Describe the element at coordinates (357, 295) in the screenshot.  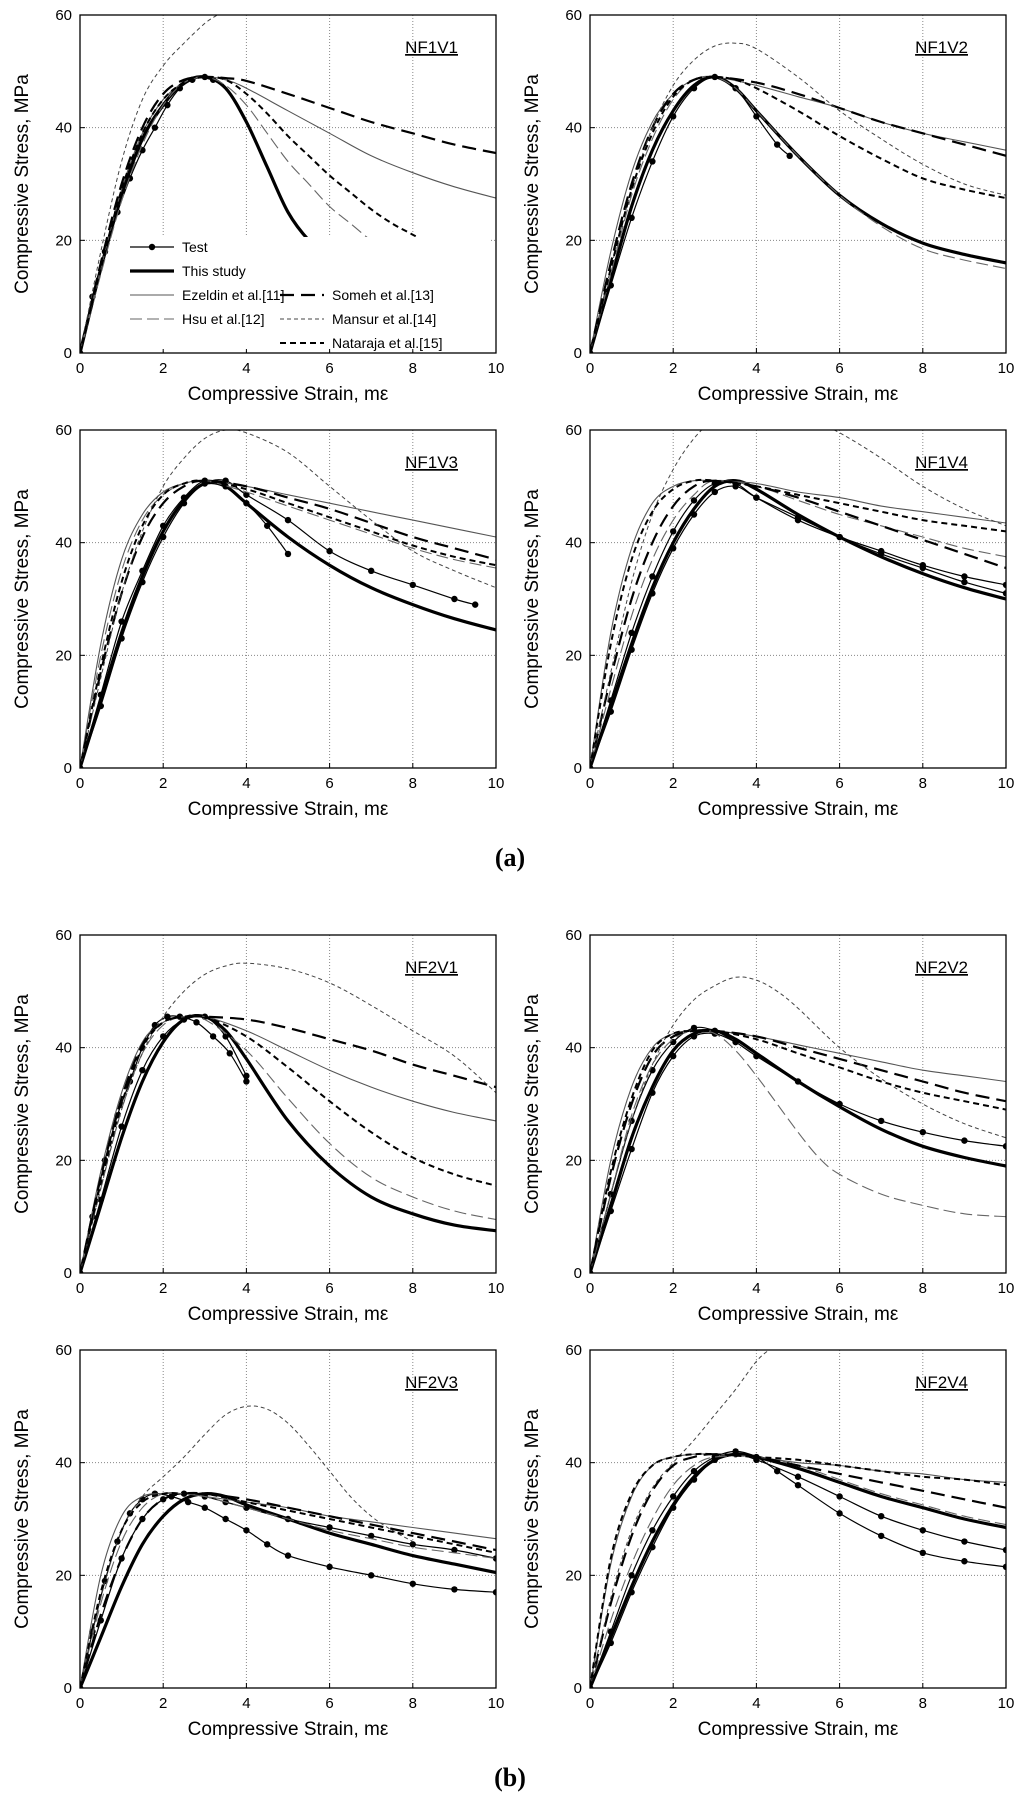
I see `legend-item-someh: Someh et al.[13]` at that location.